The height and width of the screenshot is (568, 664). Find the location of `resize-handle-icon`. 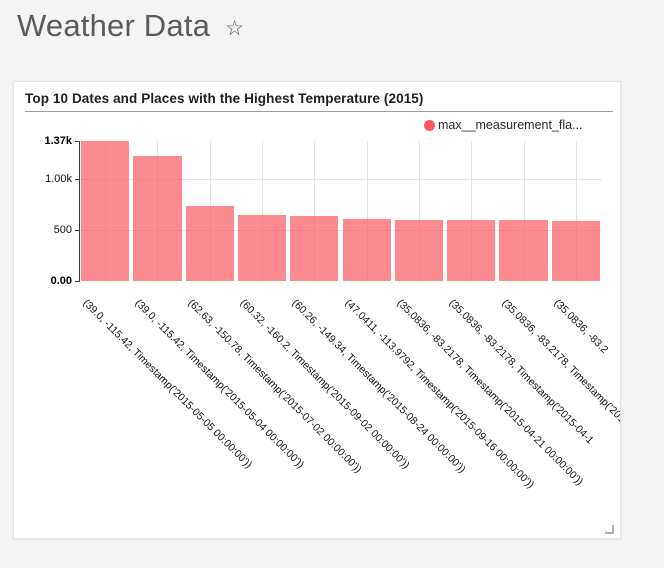

resize-handle-icon is located at coordinates (609, 529).